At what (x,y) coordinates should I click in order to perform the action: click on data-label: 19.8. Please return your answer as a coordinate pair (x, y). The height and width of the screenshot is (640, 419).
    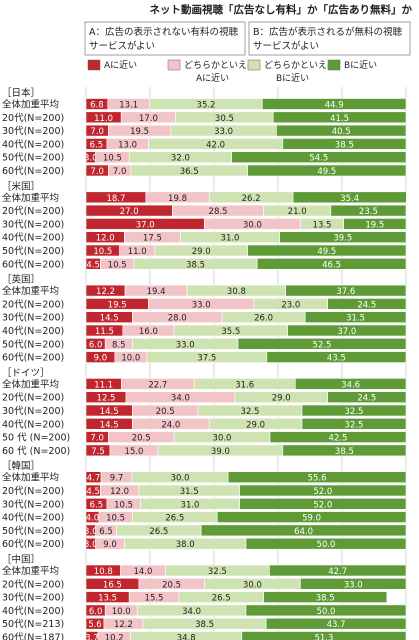
    Looking at the image, I should click on (177, 199).